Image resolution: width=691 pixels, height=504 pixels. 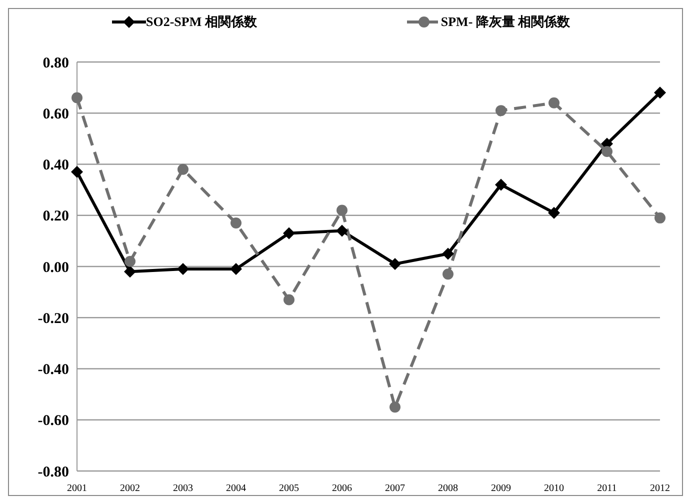 What do you see at coordinates (53, 421) in the screenshot?
I see `y-tick-label: -0.60` at bounding box center [53, 421].